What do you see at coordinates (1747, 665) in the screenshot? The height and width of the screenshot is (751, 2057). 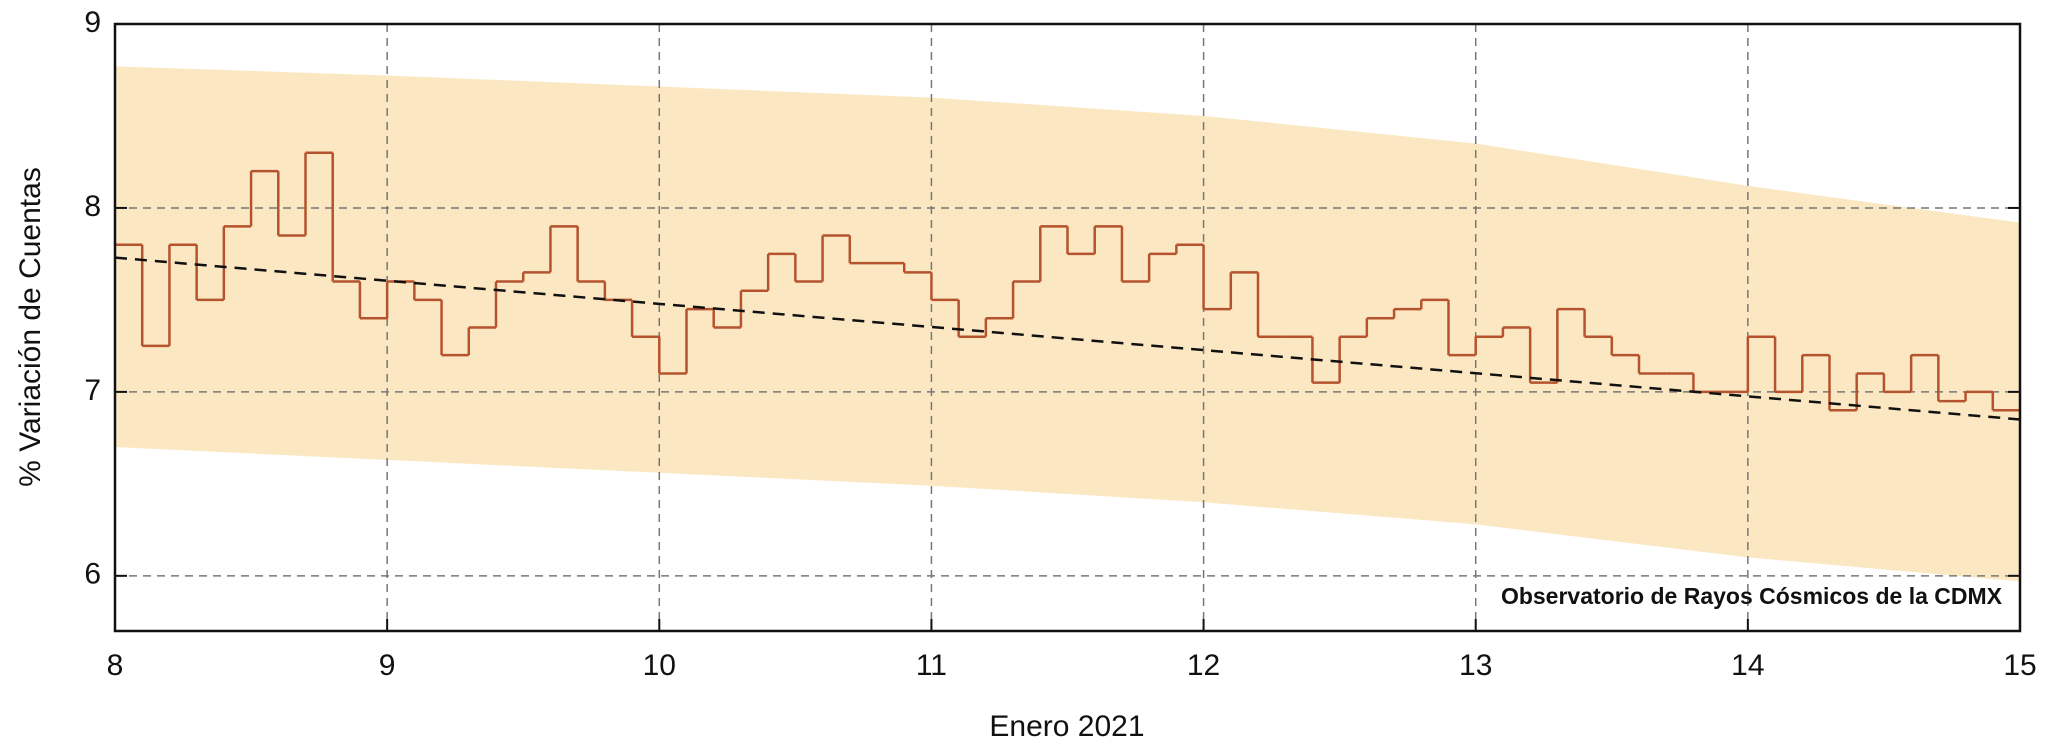 I see `x-tick-label: 14` at bounding box center [1747, 665].